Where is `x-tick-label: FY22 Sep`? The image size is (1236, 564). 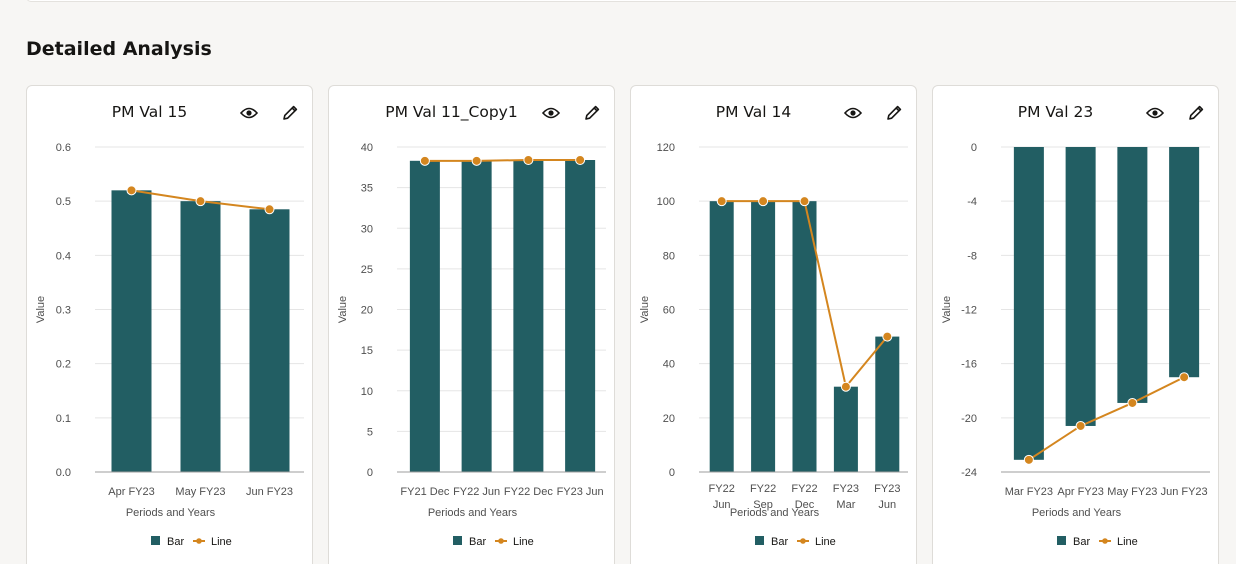
x-tick-label: FY22 Sep is located at coordinates (763, 497).